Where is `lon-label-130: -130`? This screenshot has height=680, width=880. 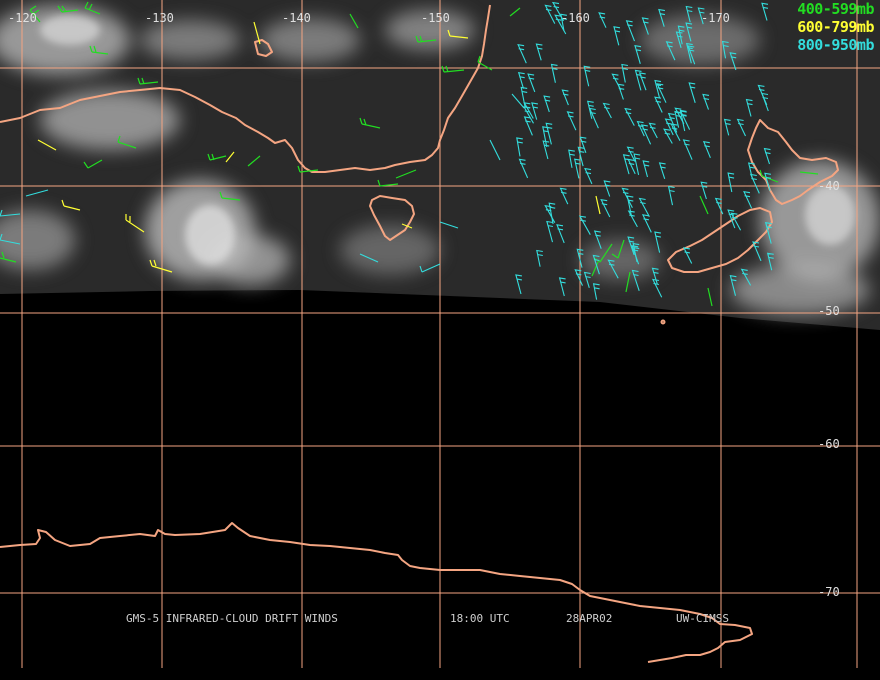
lon-label-130: -130 is located at coordinates (159, 18).